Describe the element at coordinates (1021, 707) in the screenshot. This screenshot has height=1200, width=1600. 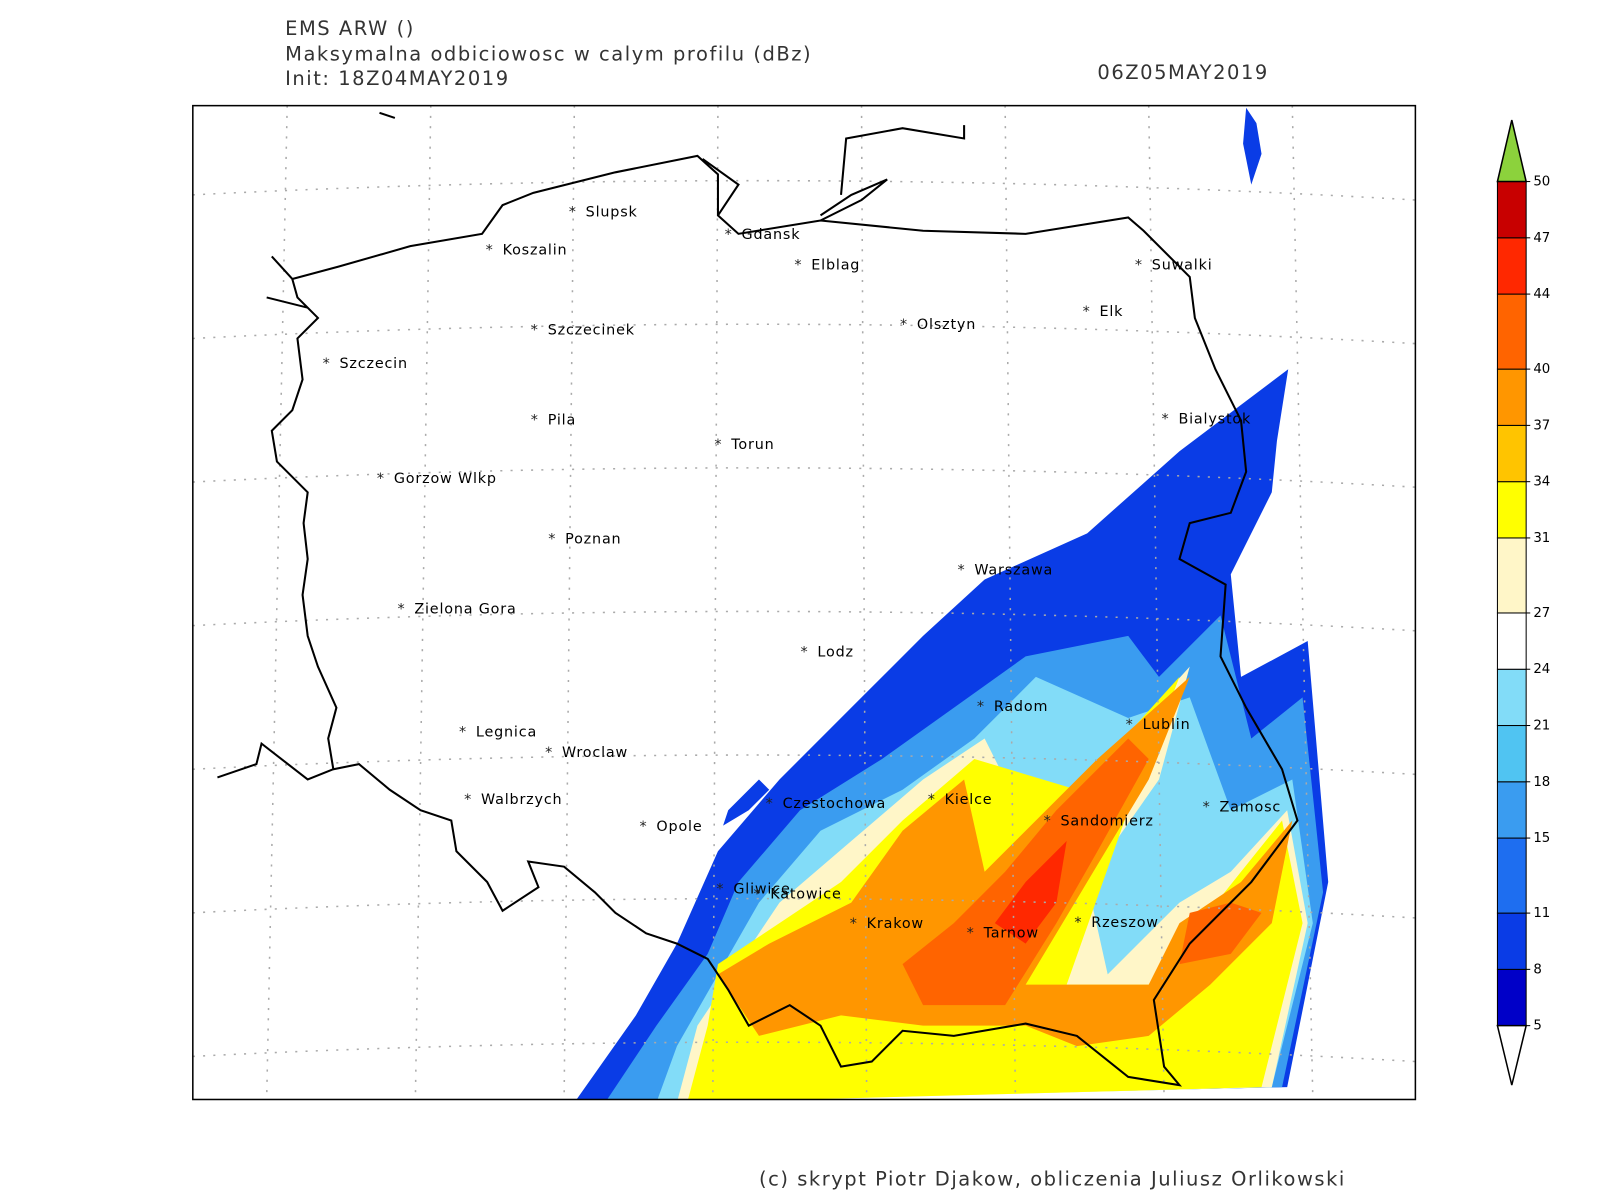
I see `city-label: Radom` at that location.